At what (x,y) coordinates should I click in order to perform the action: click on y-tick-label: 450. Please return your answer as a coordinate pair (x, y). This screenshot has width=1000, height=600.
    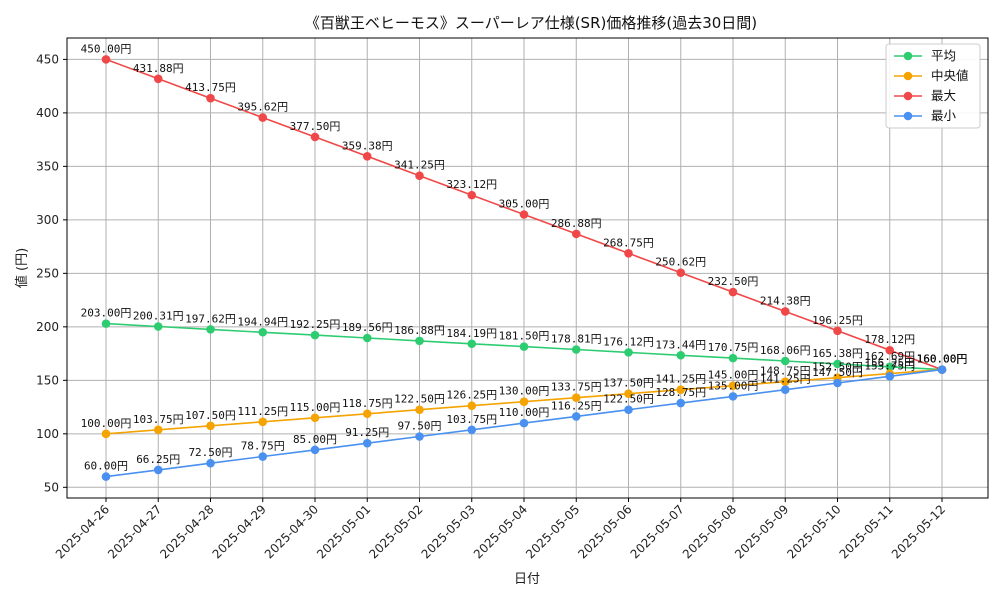
    Looking at the image, I should click on (47, 59).